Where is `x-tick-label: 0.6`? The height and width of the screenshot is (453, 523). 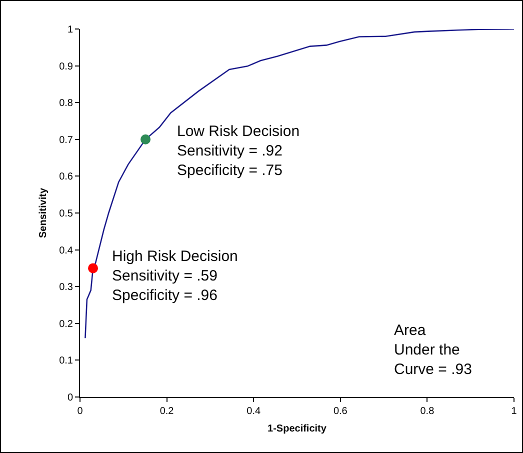 x-tick-label: 0.6 is located at coordinates (340, 411).